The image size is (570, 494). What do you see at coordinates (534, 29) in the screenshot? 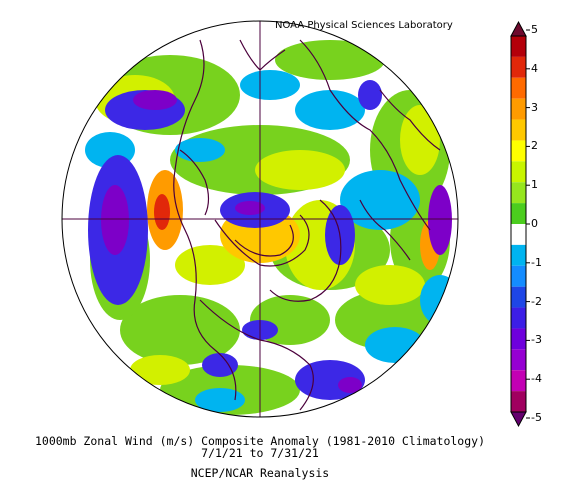
I see `colorbar-tick-label: 5` at bounding box center [534, 29].